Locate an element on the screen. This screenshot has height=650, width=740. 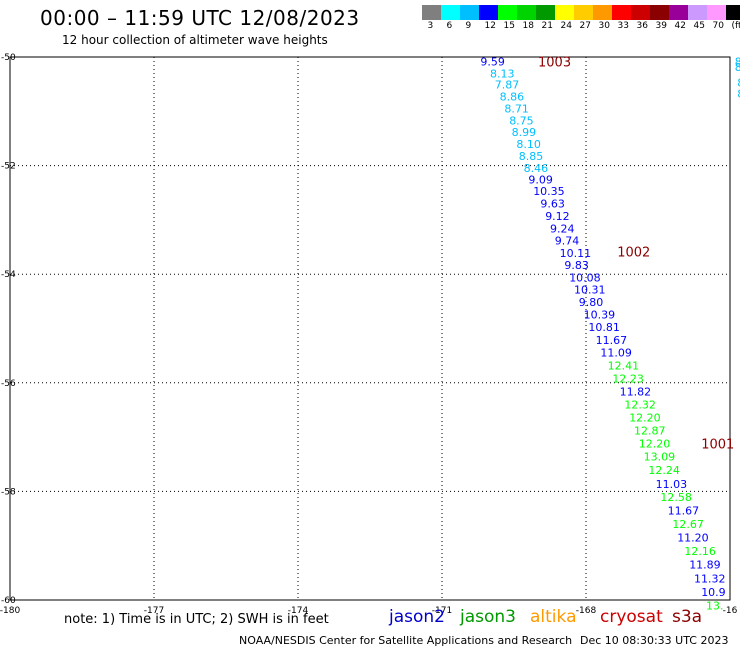
legend-label: (ft) is located at coordinates (735, 26).